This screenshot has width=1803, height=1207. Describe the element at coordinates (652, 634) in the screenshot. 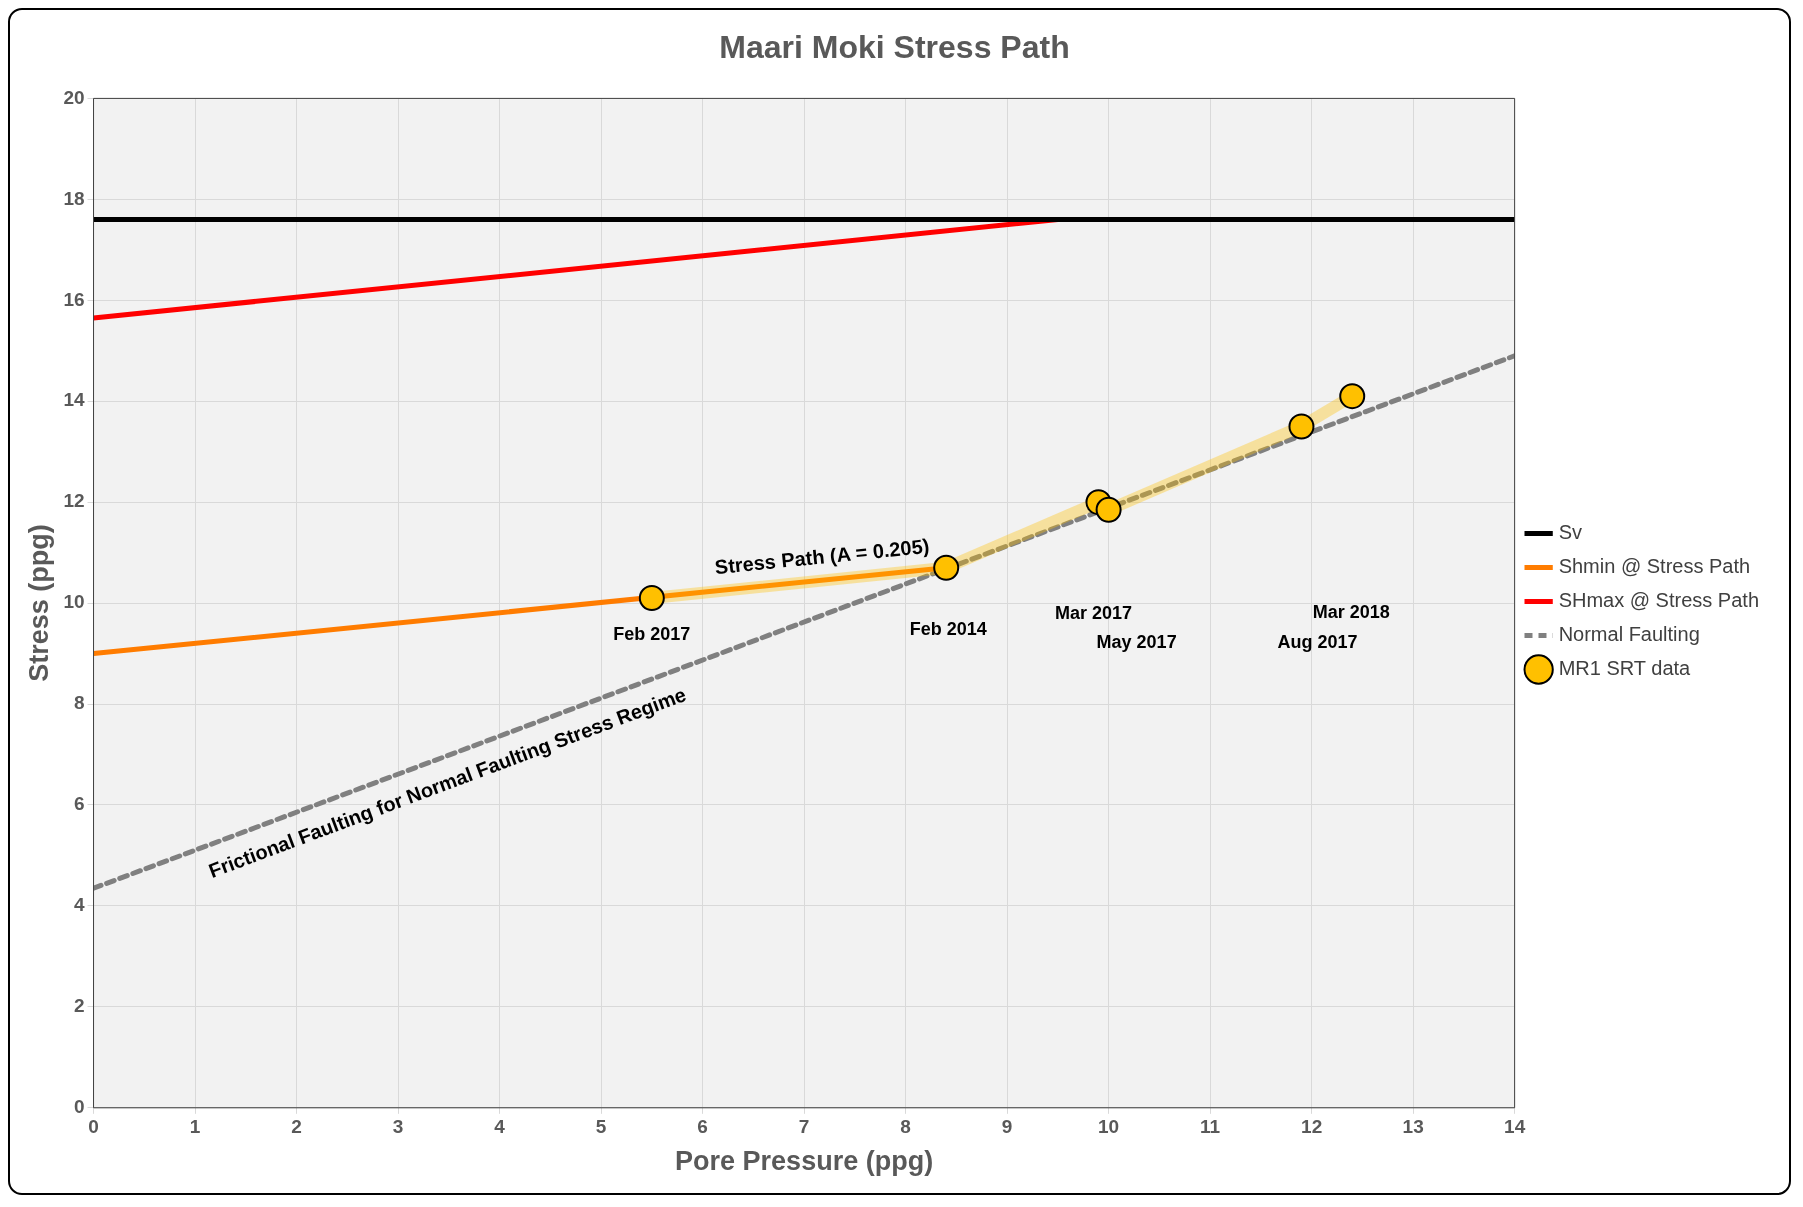

I see `annotation: Feb 2017` at that location.